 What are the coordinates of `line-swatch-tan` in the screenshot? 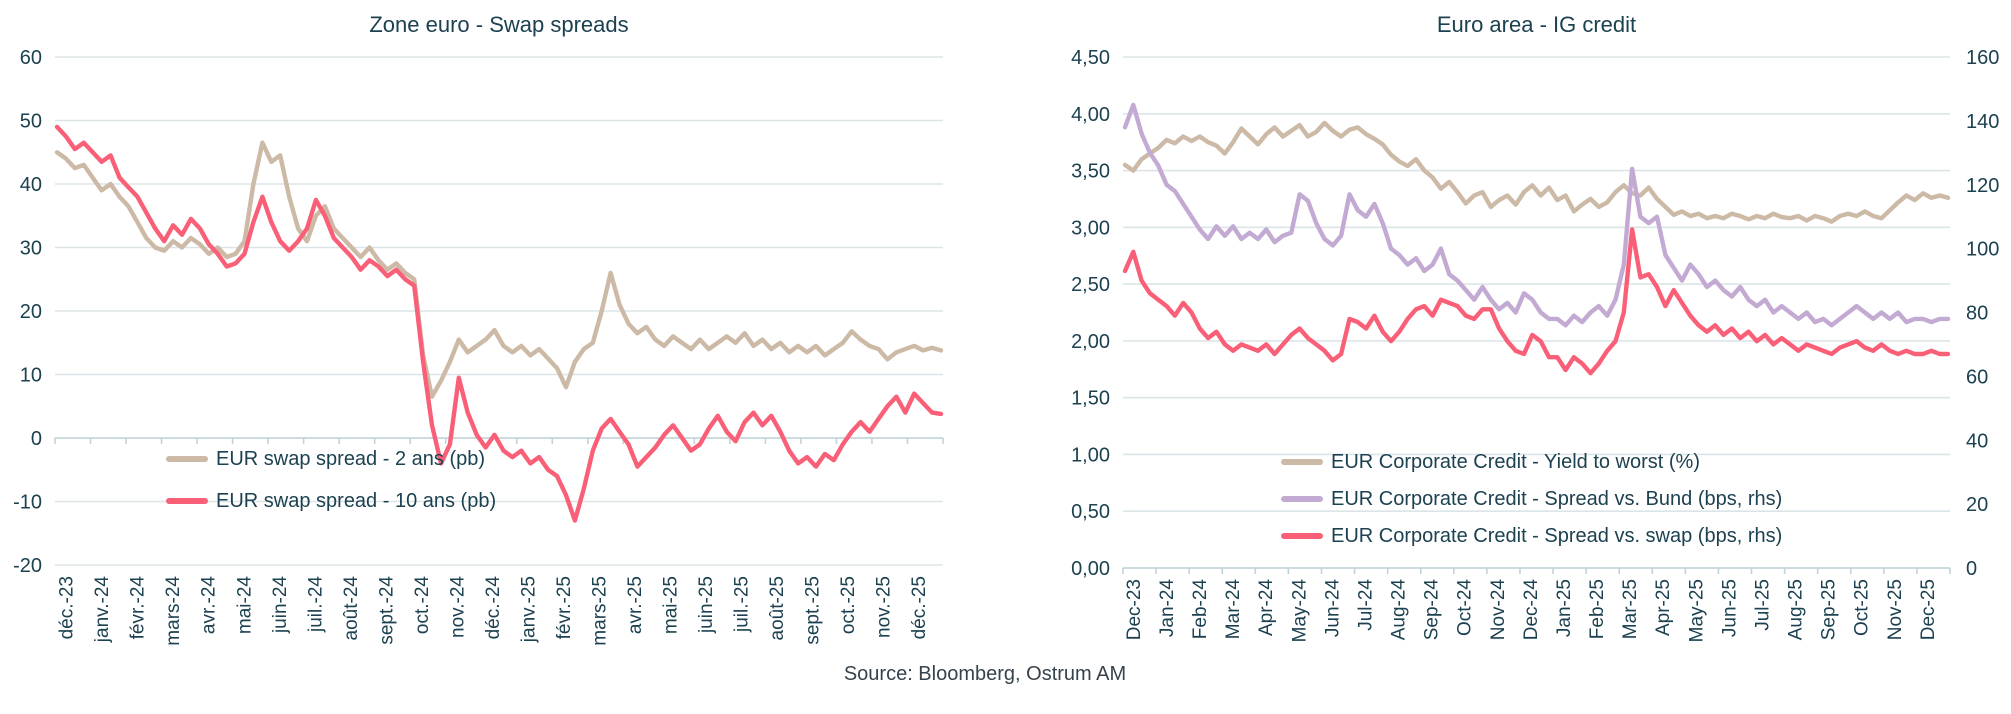 It's located at (1302, 462).